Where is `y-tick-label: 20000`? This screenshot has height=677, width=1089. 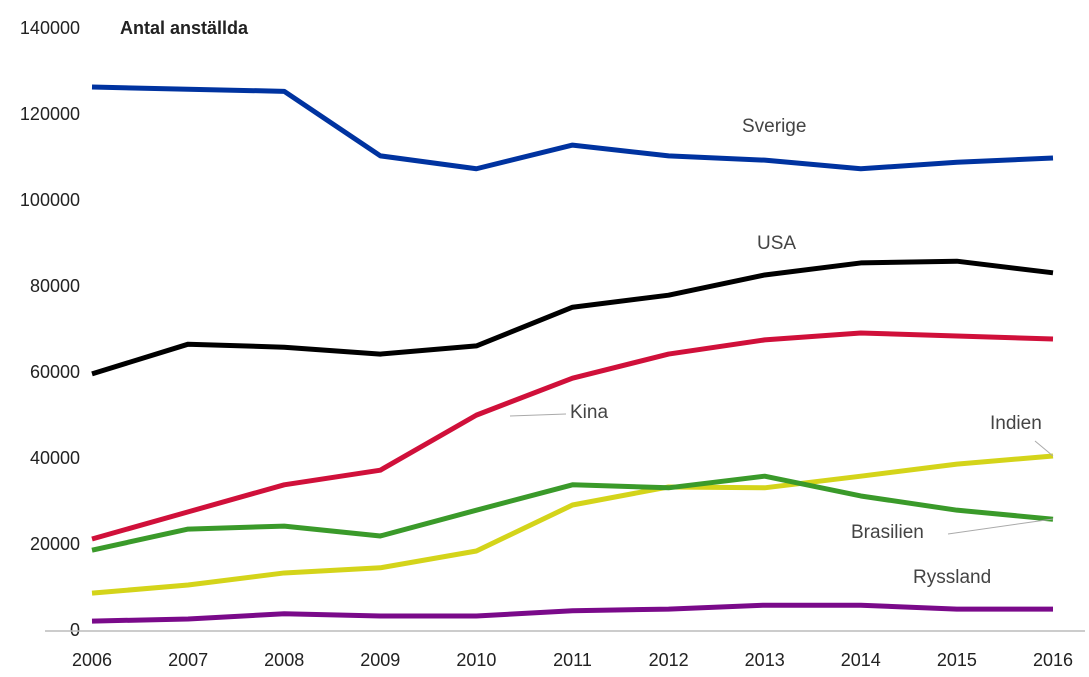 y-tick-label: 20000 is located at coordinates (55, 544).